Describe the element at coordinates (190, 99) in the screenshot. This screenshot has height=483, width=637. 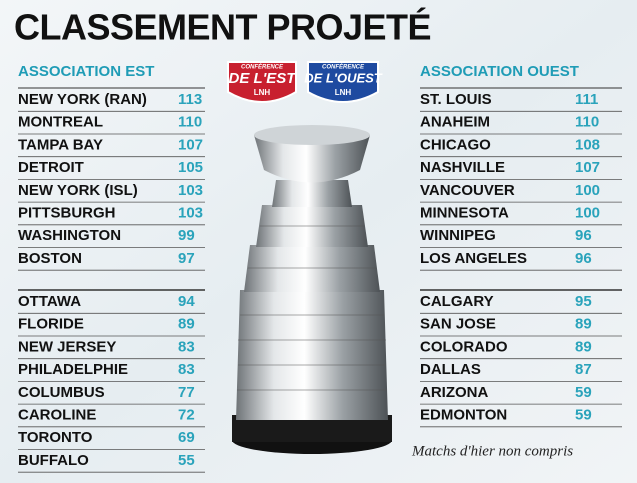
I see `points: 113` at that location.